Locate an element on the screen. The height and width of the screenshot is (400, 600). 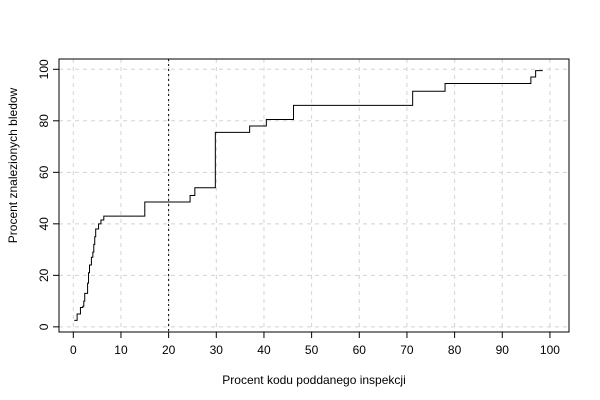
x-tick-label: 60 is located at coordinates (360, 350).